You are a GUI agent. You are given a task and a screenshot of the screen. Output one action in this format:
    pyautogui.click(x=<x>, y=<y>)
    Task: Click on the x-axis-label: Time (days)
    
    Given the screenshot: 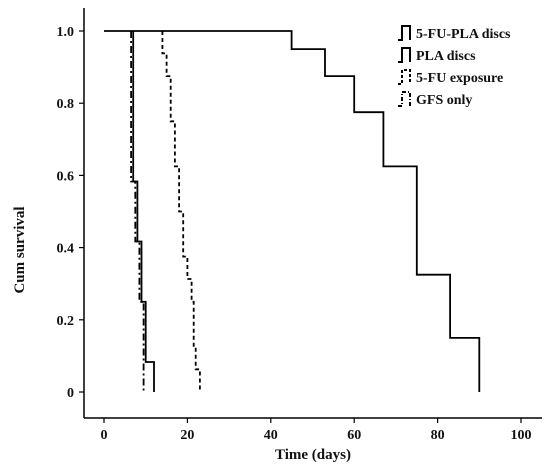 What is the action you would take?
    pyautogui.click(x=313, y=455)
    